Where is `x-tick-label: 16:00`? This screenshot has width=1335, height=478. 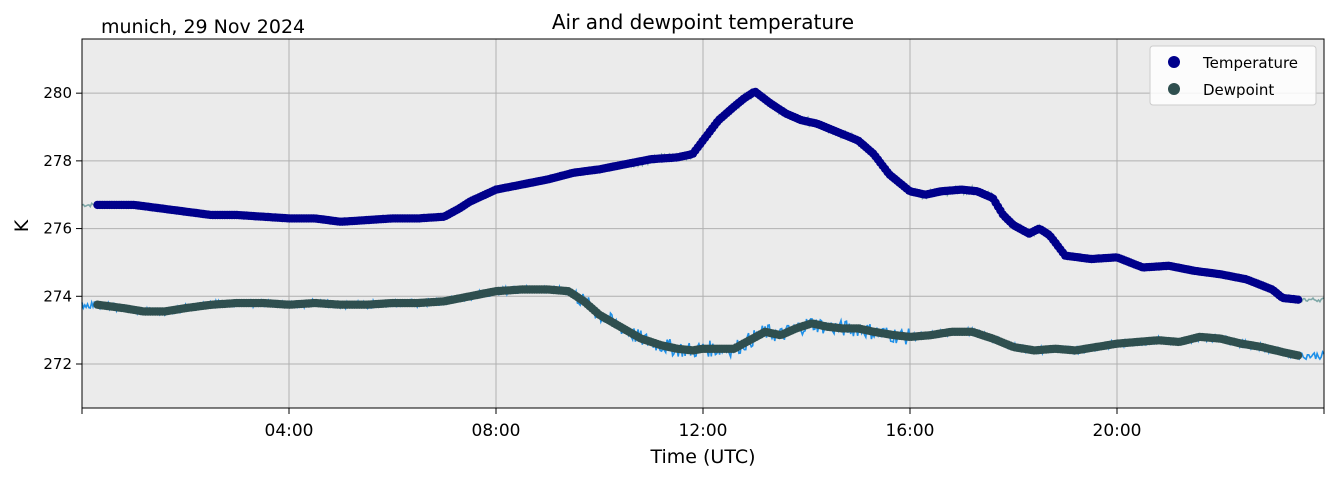
x-tick-label: 16:00 is located at coordinates (910, 431).